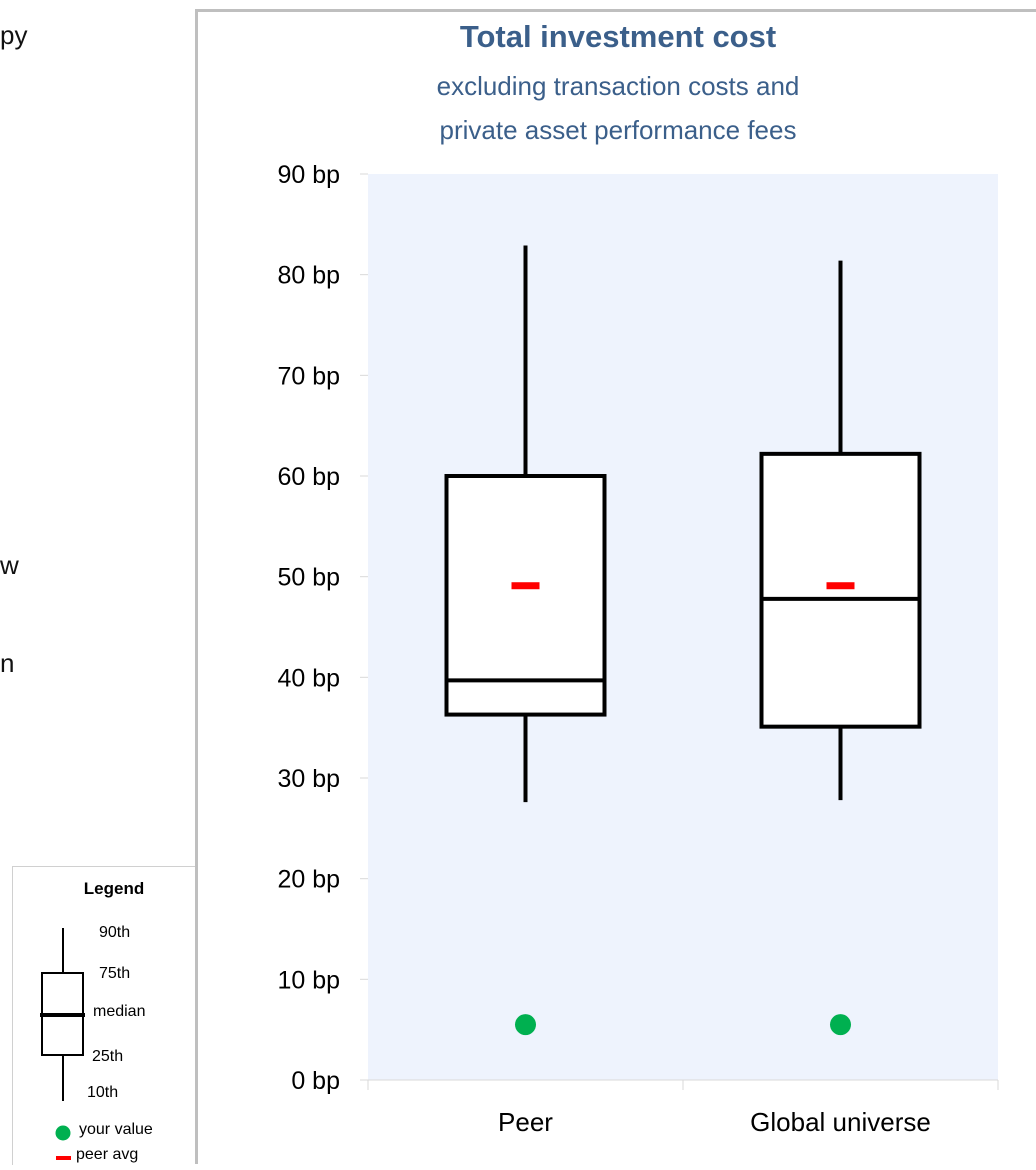 Image resolution: width=1036 pixels, height=1170 pixels. What do you see at coordinates (525, 1122) in the screenshot?
I see `x-category-label: Peer` at bounding box center [525, 1122].